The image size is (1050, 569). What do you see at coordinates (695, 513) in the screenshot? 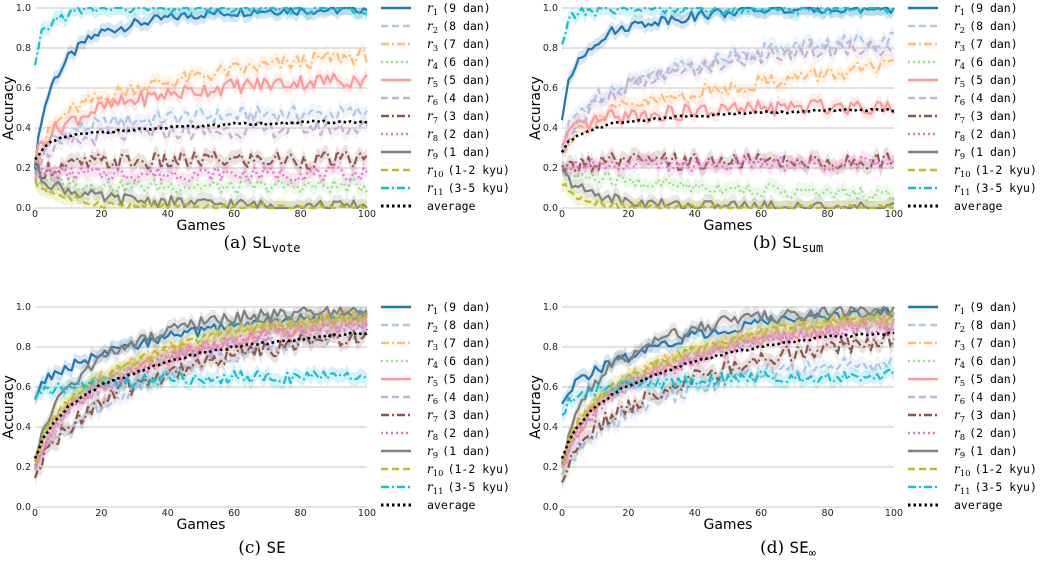
I see `x-tick-label: 40` at bounding box center [695, 513].